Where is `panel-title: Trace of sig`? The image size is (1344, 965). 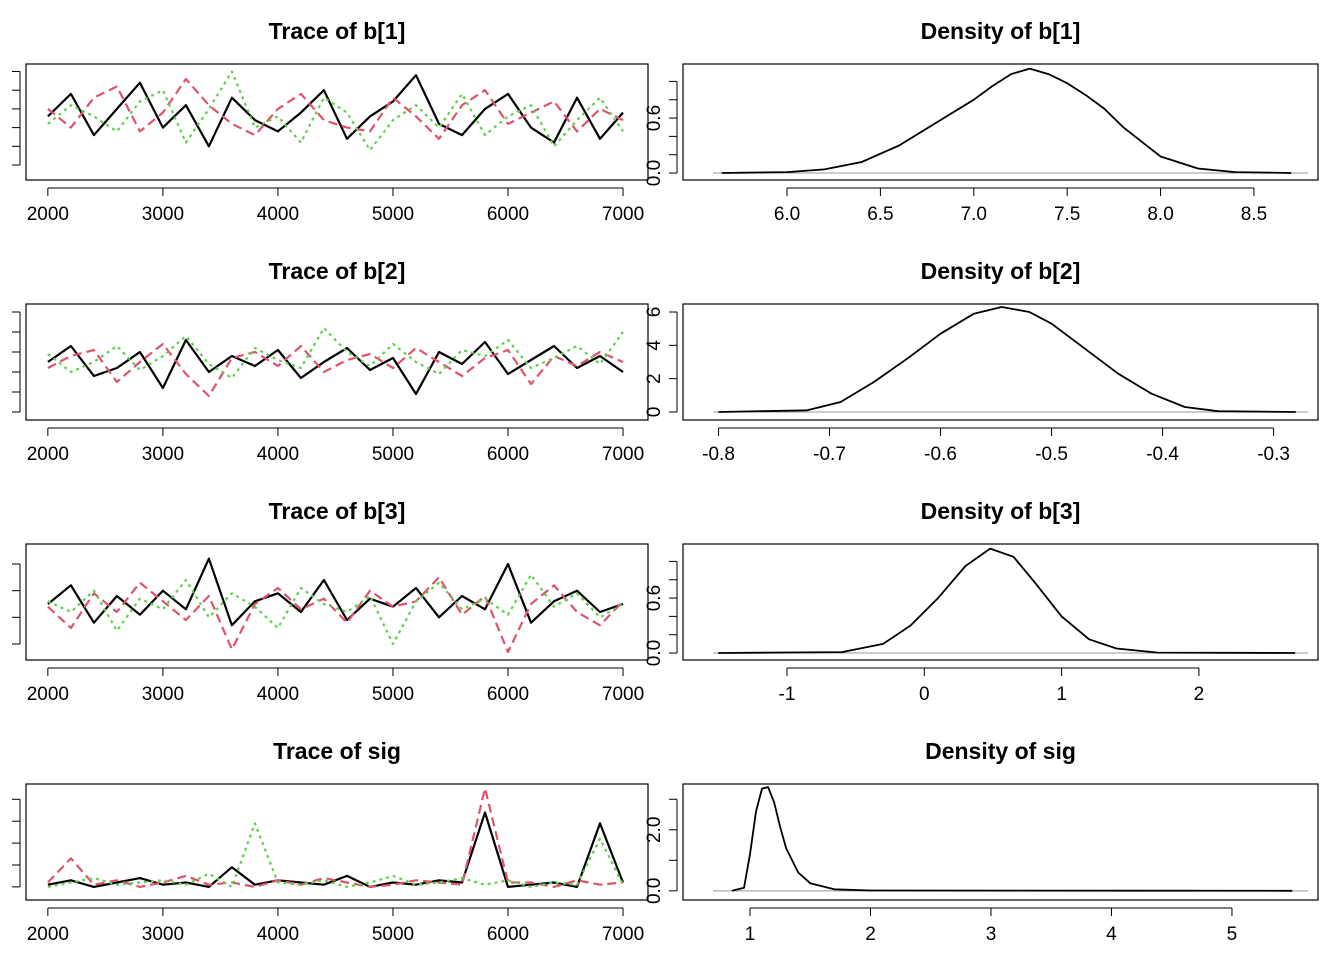
panel-title: Trace of sig is located at coordinates (337, 751).